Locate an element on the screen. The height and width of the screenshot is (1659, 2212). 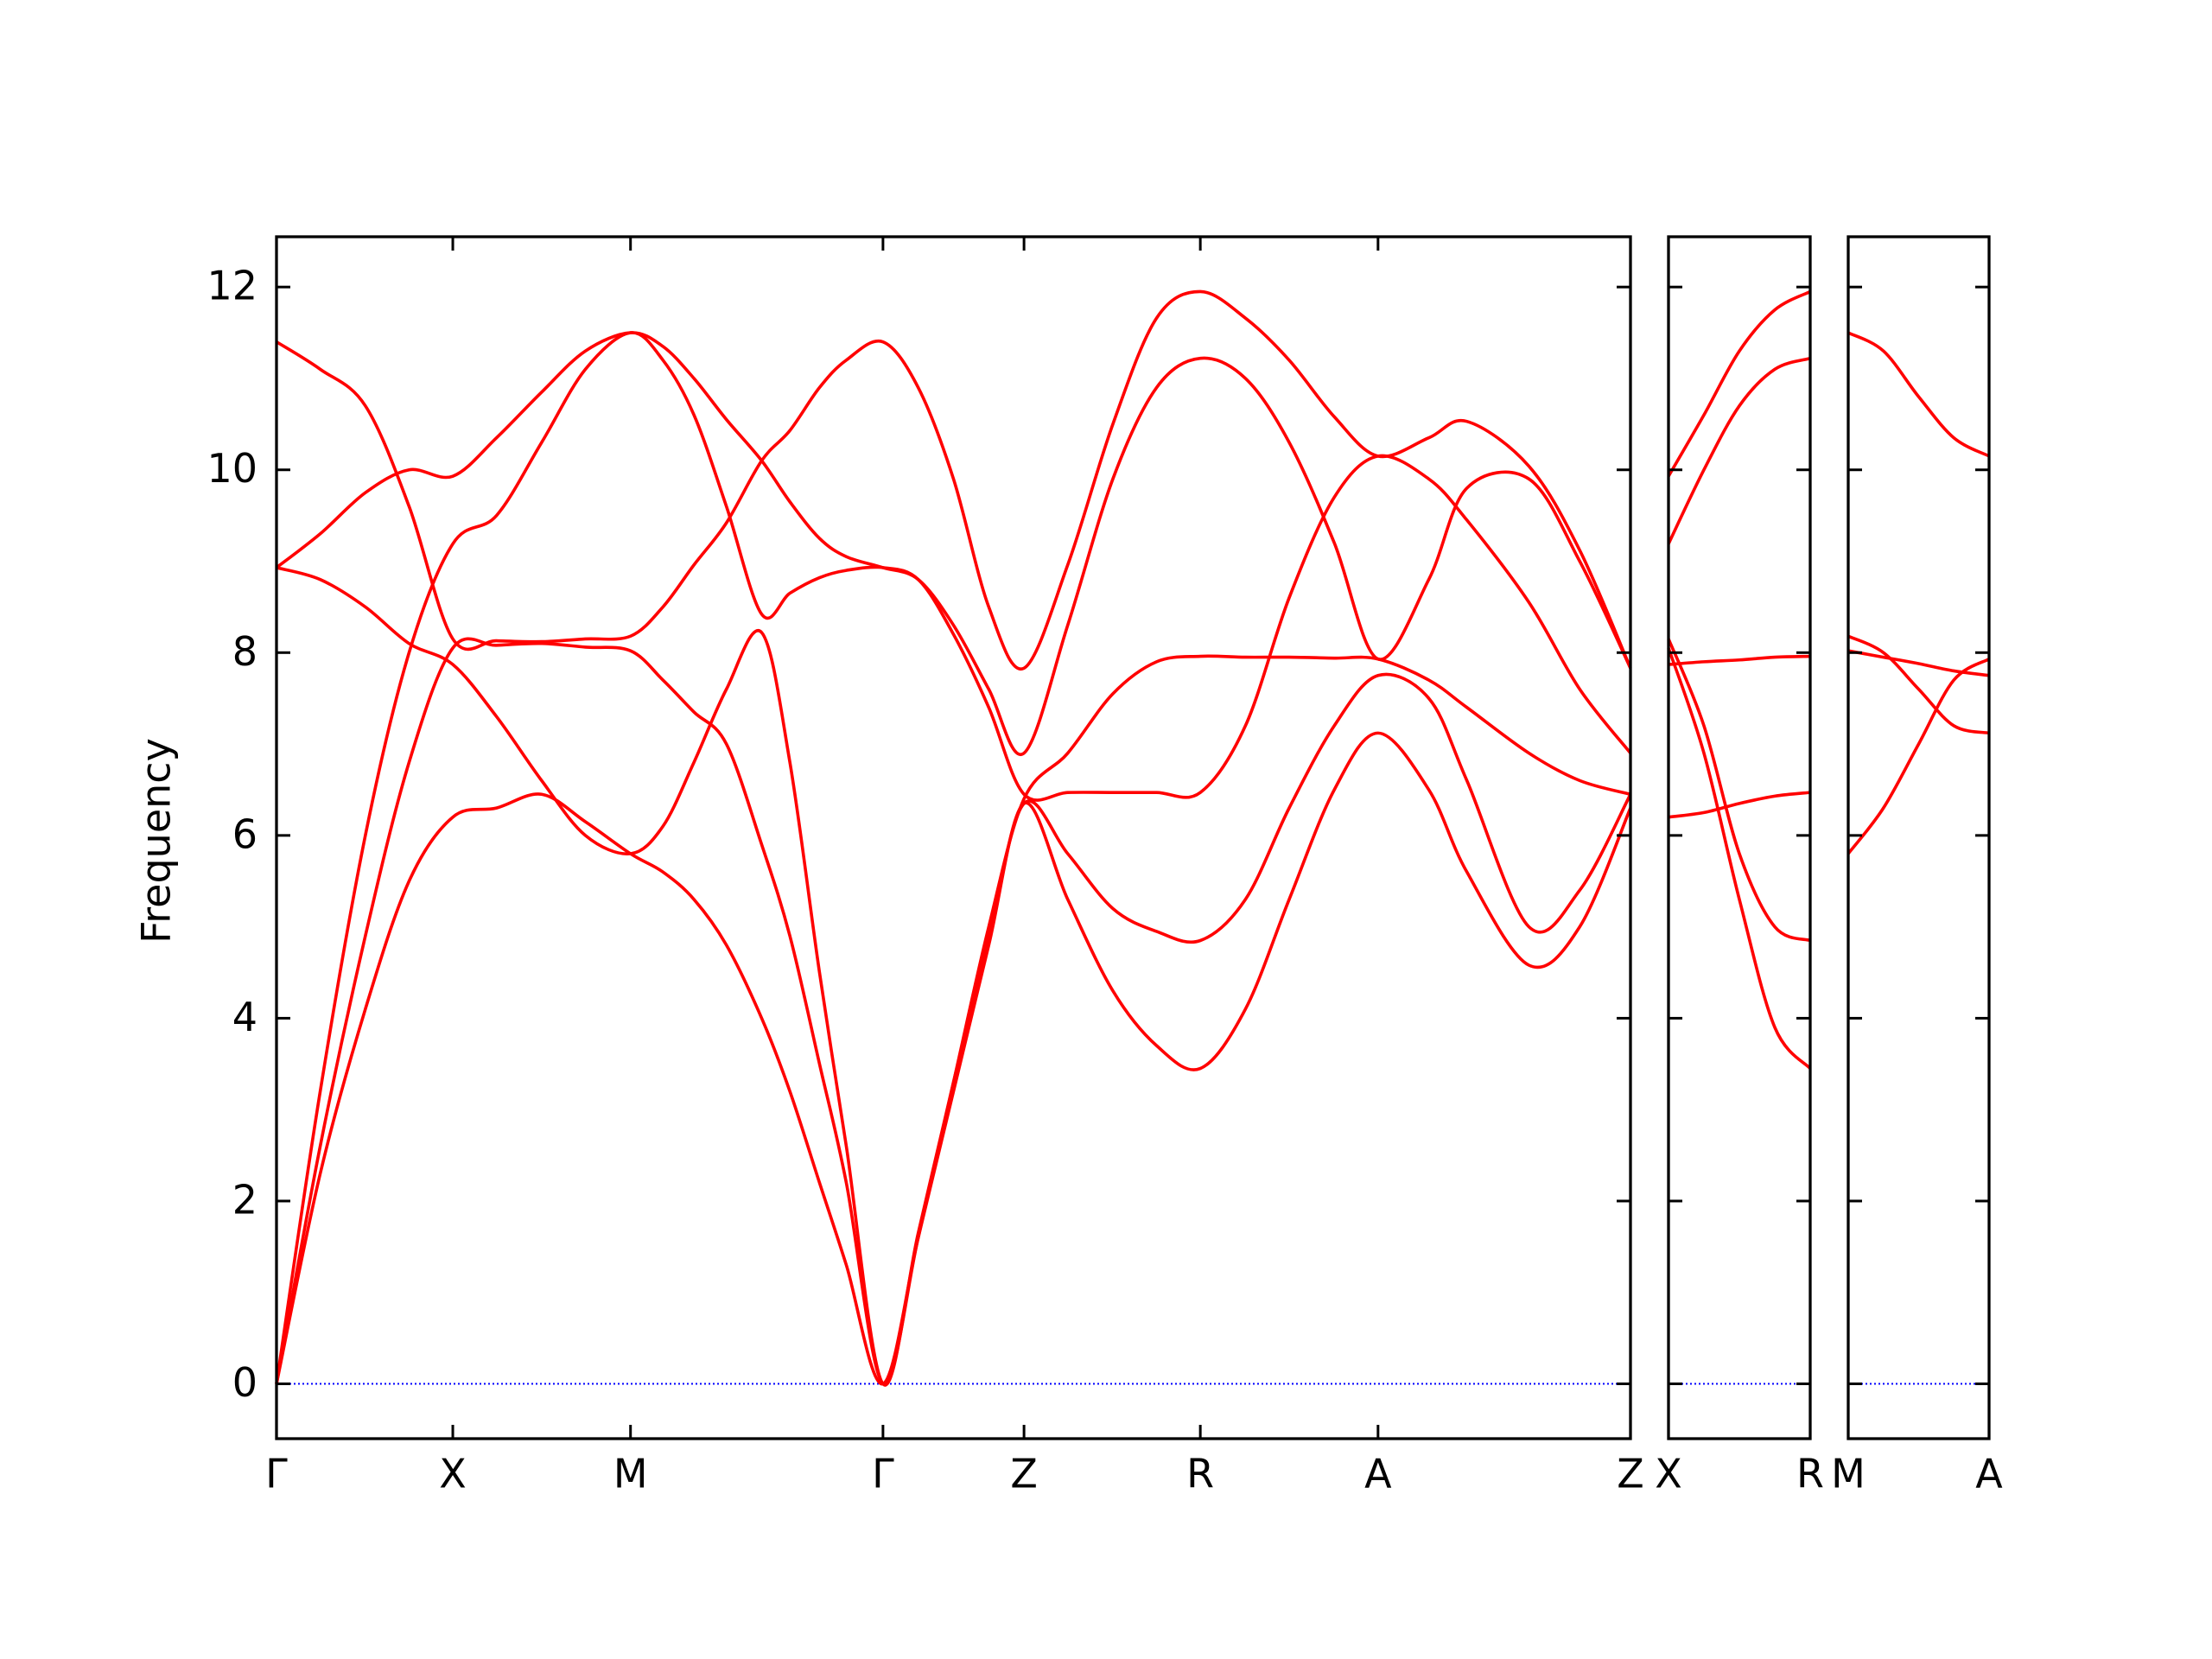
y-tick-label: 4 is located at coordinates (244, 1017).